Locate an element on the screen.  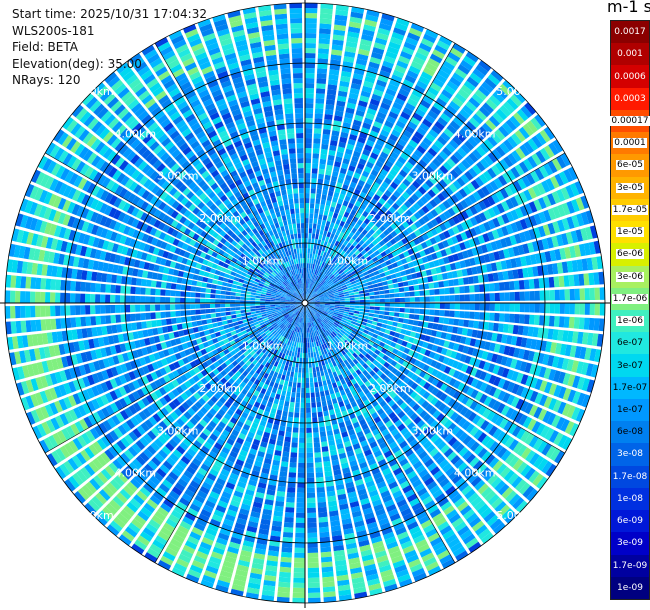
ppi-ray is located at coordinates (434, 221).